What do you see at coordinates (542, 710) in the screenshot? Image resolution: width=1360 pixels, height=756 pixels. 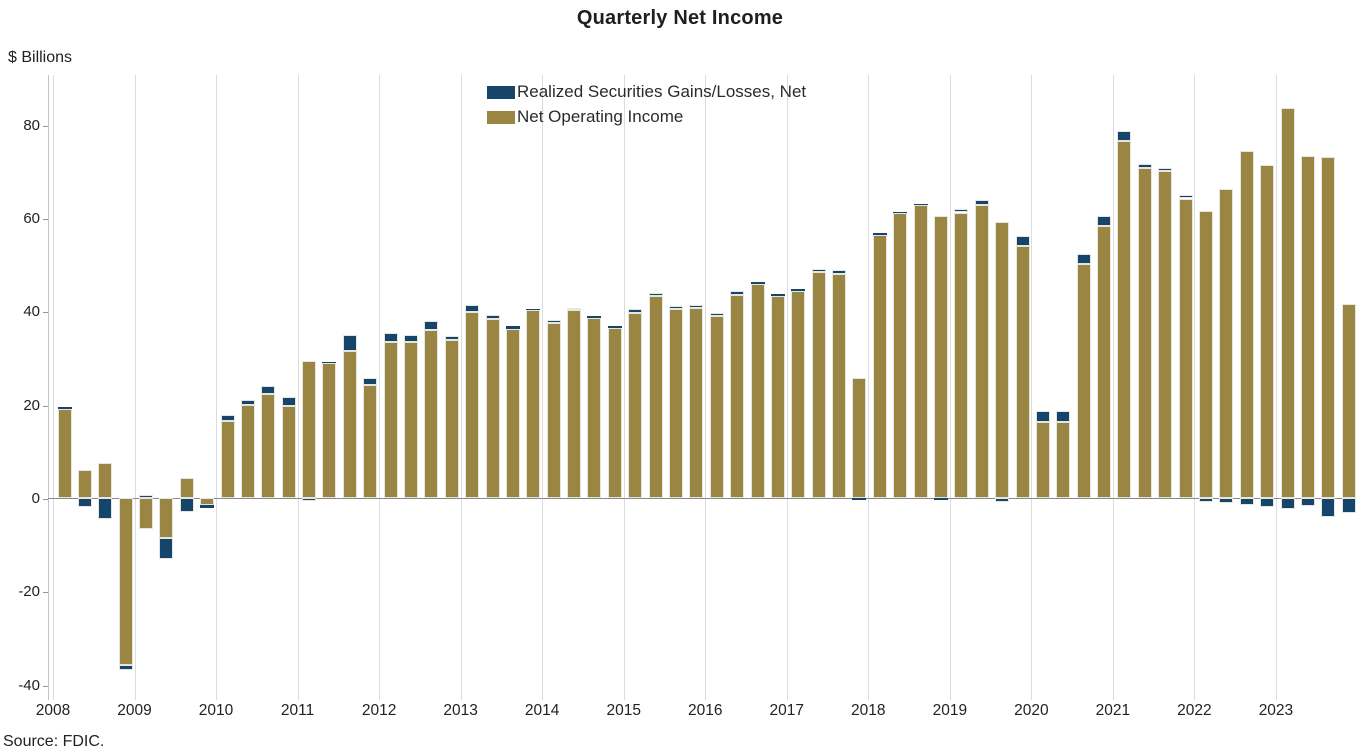 I see `x-tick-label-2014: 2014` at bounding box center [542, 710].